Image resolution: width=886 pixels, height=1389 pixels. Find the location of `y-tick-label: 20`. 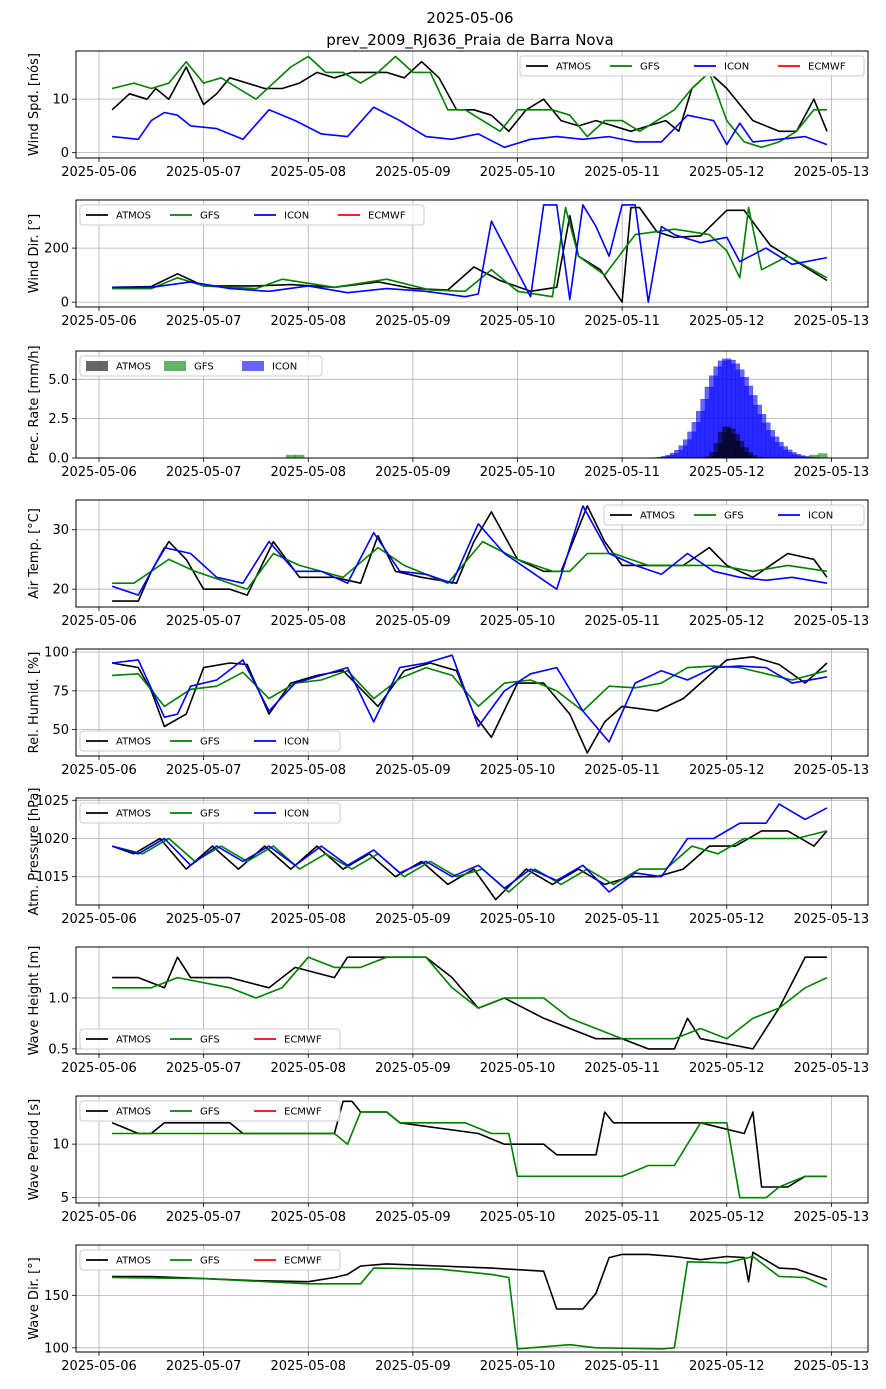

y-tick-label: 20 is located at coordinates (60, 590).